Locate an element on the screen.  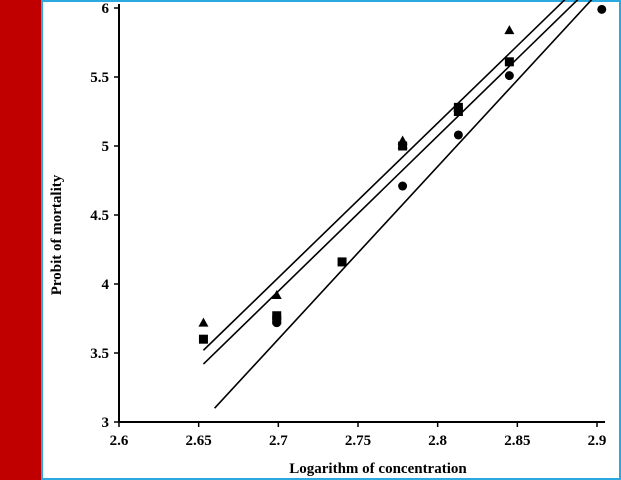
x-tick-label: 2.8 is located at coordinates (437, 441).